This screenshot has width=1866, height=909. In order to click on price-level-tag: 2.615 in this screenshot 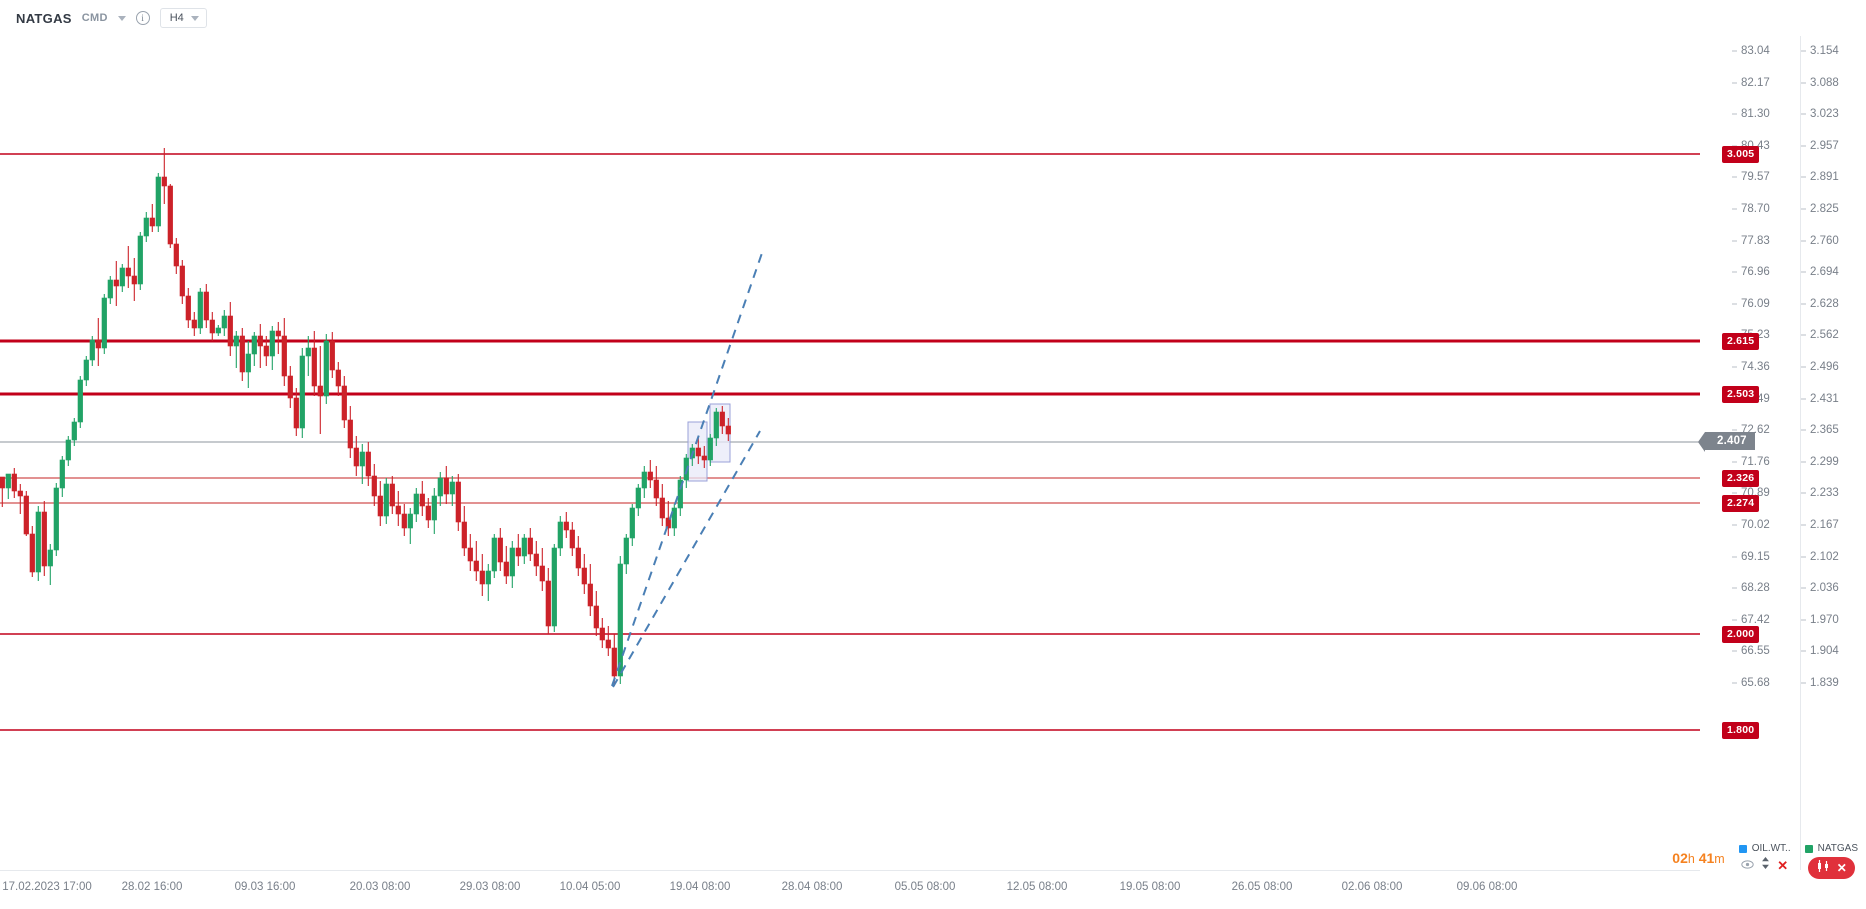, I will do `click(1741, 341)`.